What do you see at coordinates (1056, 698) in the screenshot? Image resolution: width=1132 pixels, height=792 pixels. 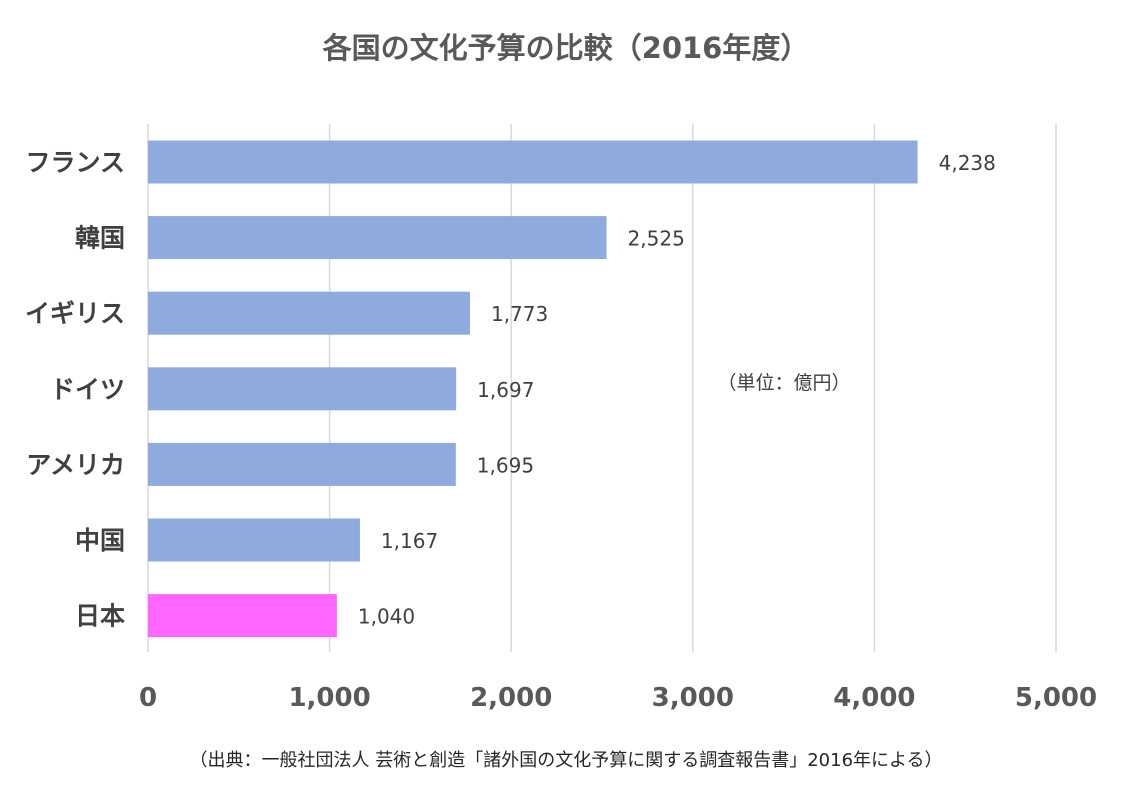 I see `x-tick-label: 5,000` at bounding box center [1056, 698].